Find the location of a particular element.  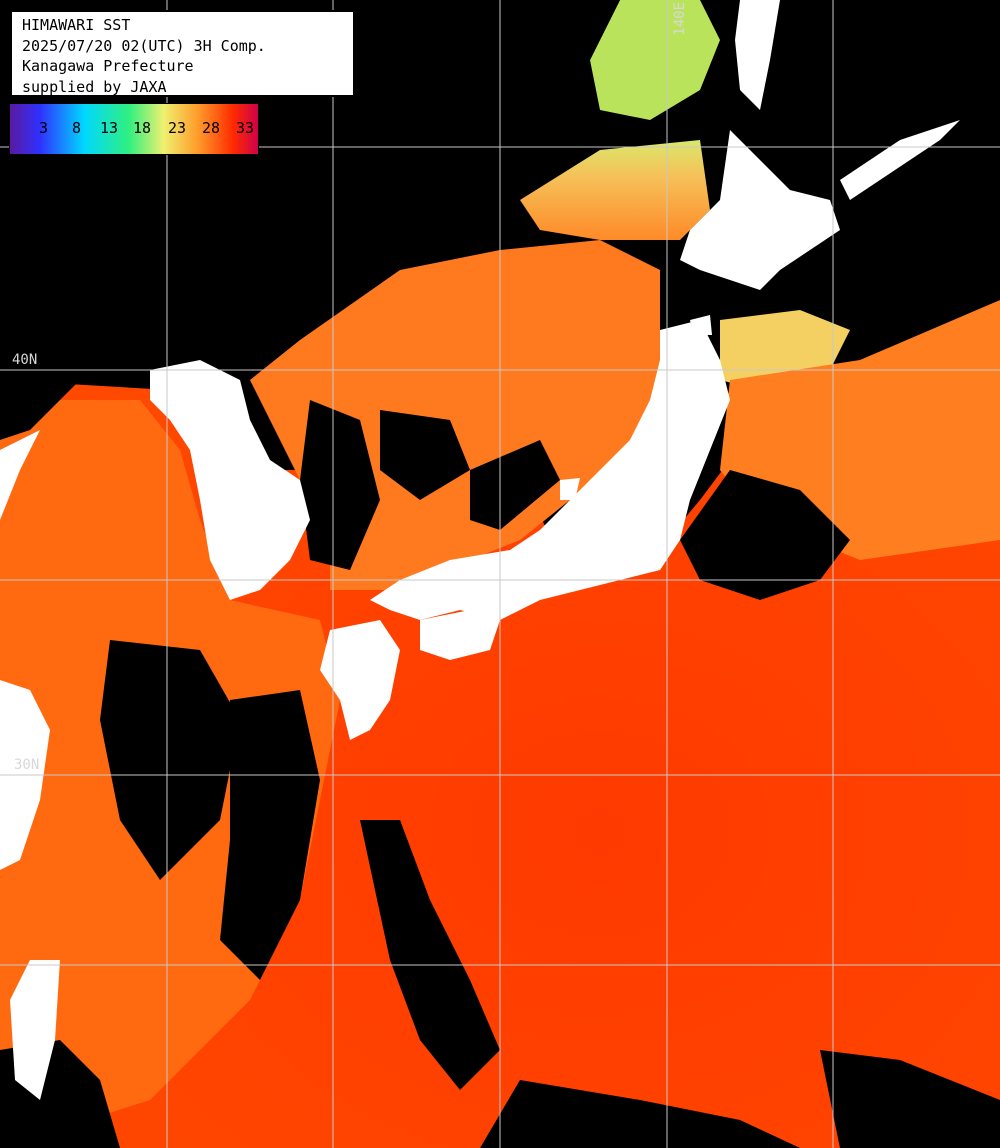

ocean-north-cold is located at coordinates (655, 60).